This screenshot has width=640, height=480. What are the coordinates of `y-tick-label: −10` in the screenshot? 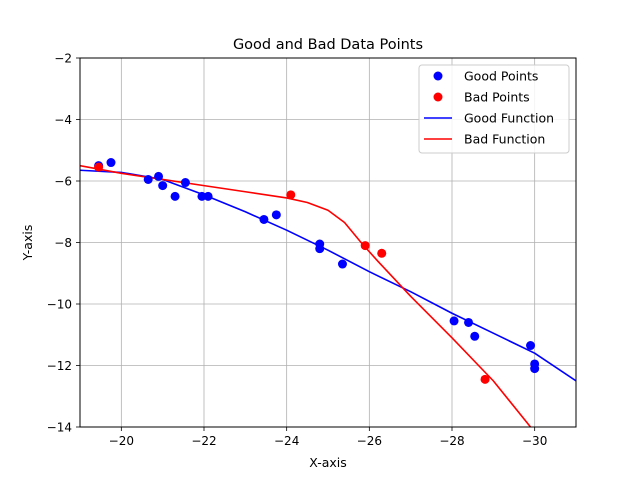 It's located at (59, 305).